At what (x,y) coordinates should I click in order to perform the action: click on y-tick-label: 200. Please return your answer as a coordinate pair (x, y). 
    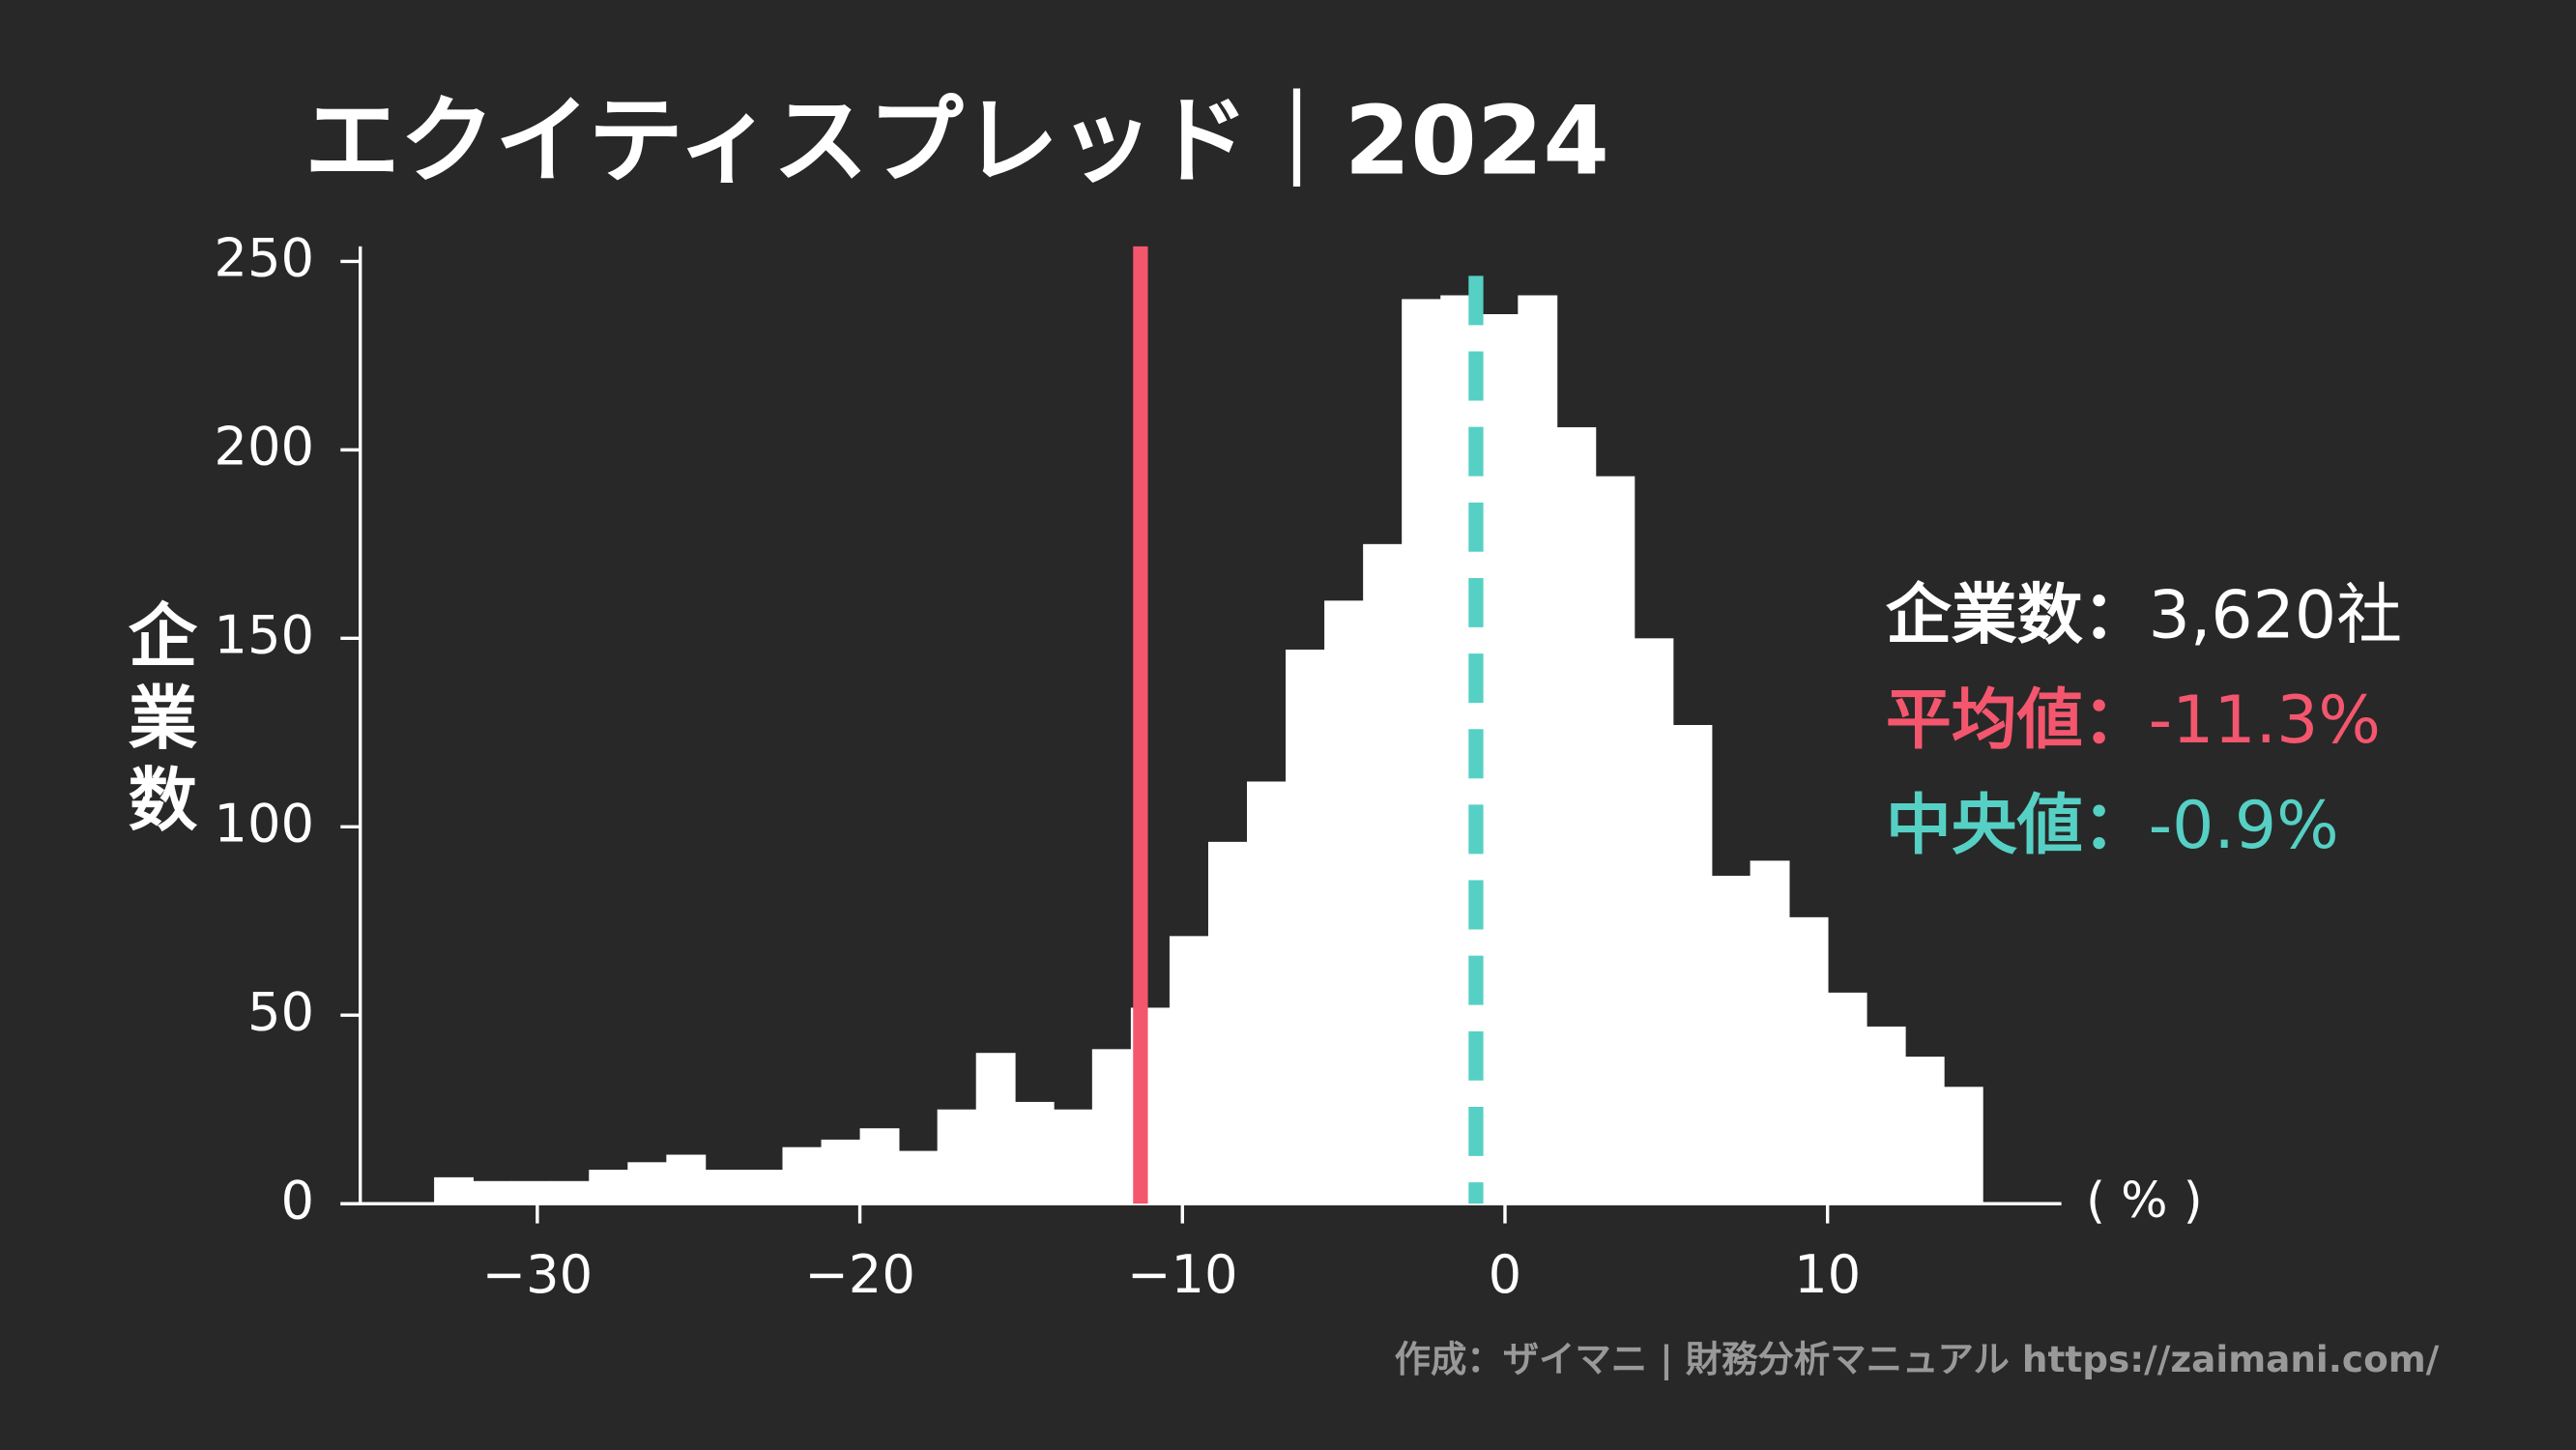
    Looking at the image, I should click on (264, 448).